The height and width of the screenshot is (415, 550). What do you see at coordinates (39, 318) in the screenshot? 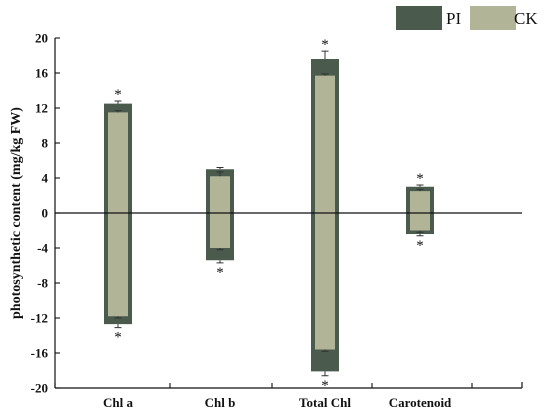
I see `y-tick-label: -12` at bounding box center [39, 318].